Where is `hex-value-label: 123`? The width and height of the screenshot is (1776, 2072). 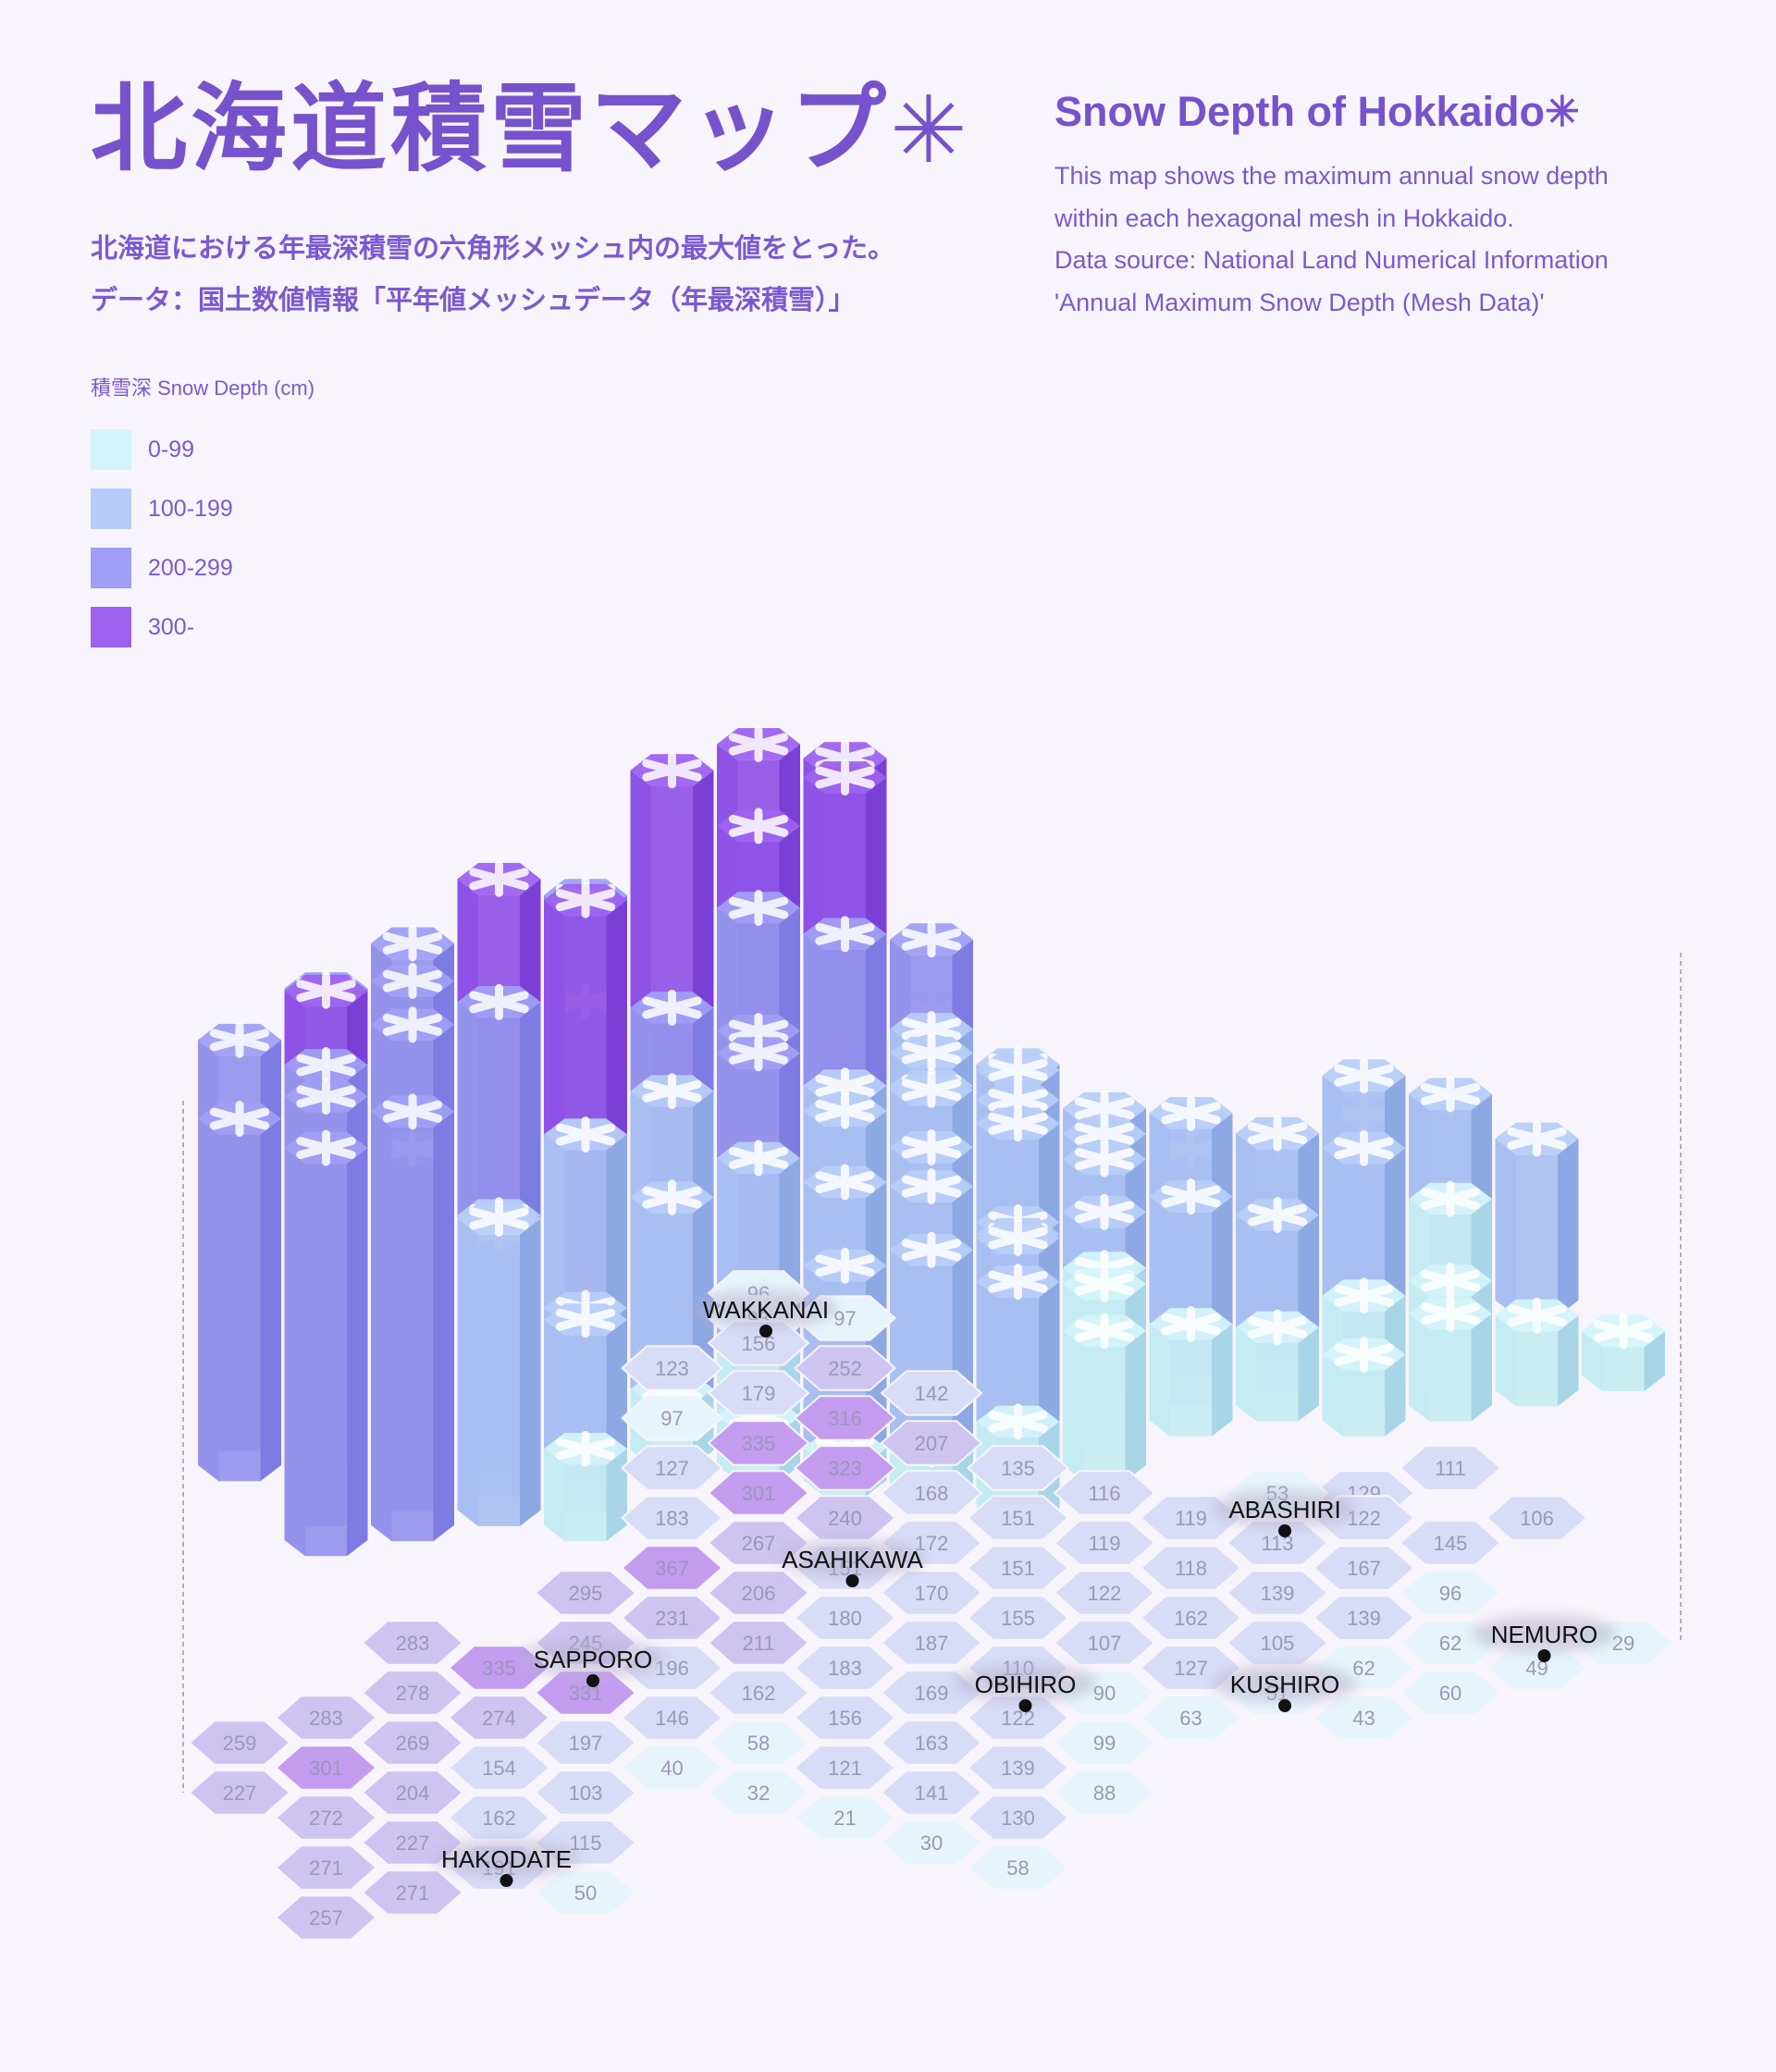 hex-value-label: 123 is located at coordinates (672, 1369).